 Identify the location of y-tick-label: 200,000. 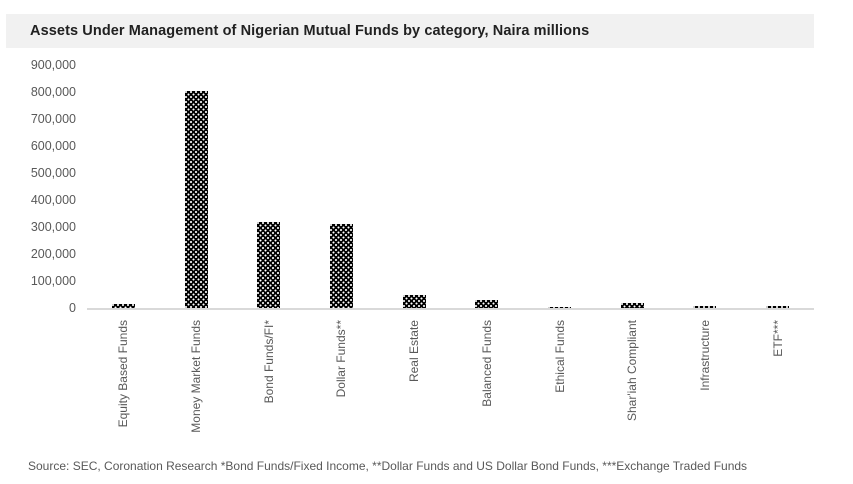
(53, 254).